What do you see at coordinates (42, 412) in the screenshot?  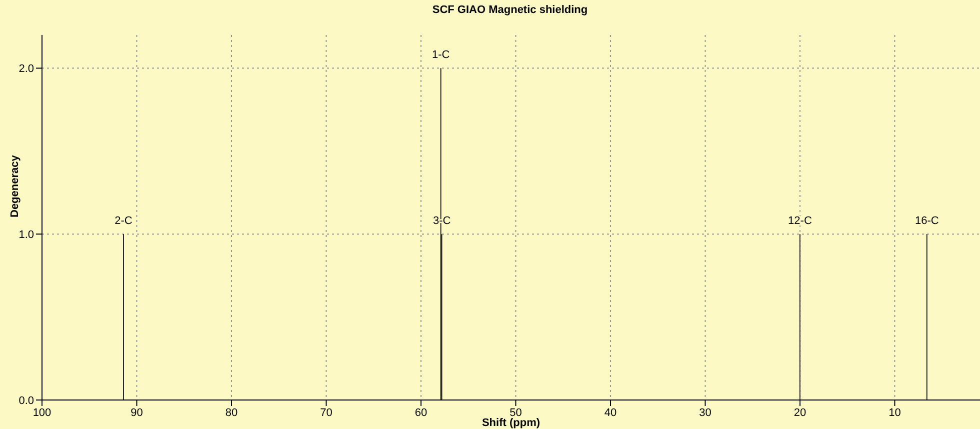 I see `x-tick-label: 100` at bounding box center [42, 412].